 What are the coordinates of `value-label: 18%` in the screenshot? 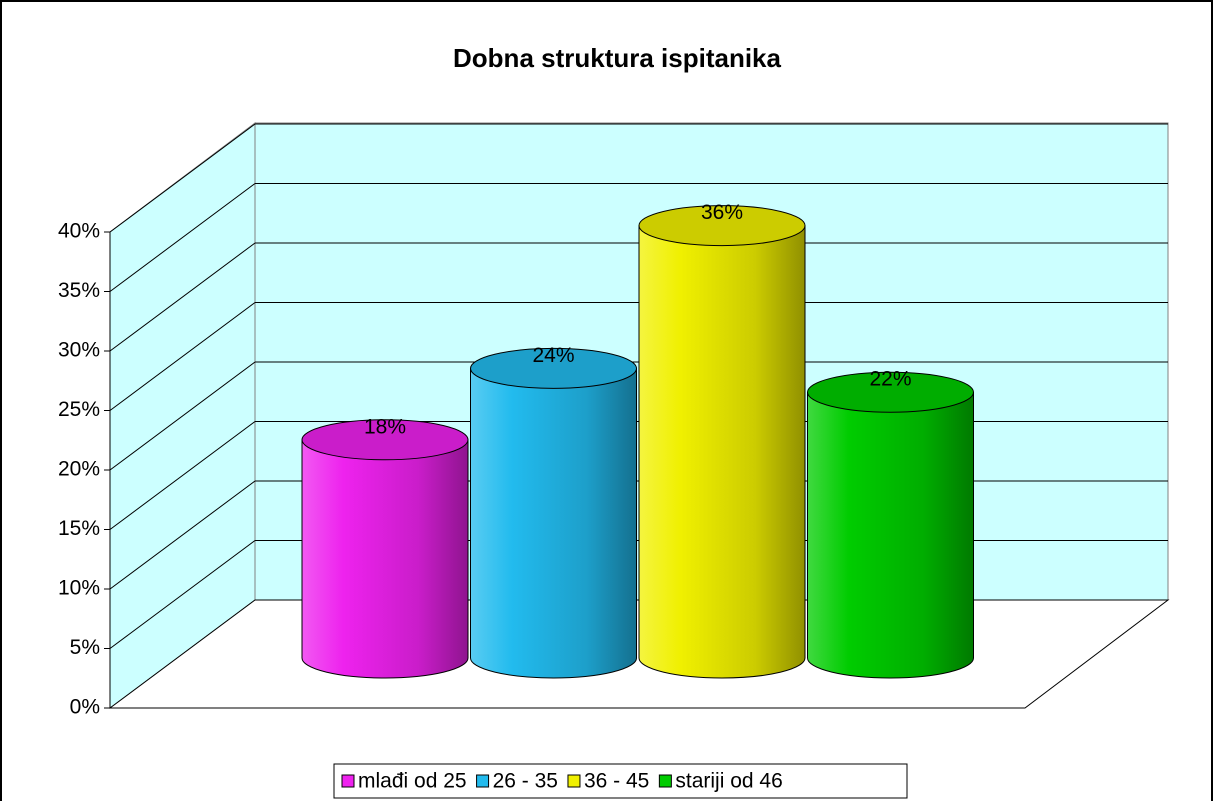 It's located at (385, 426).